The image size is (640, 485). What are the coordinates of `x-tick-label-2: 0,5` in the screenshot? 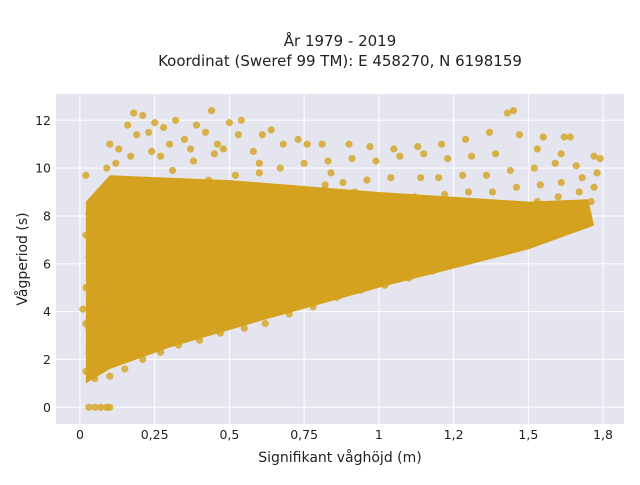 It's located at (229, 434).